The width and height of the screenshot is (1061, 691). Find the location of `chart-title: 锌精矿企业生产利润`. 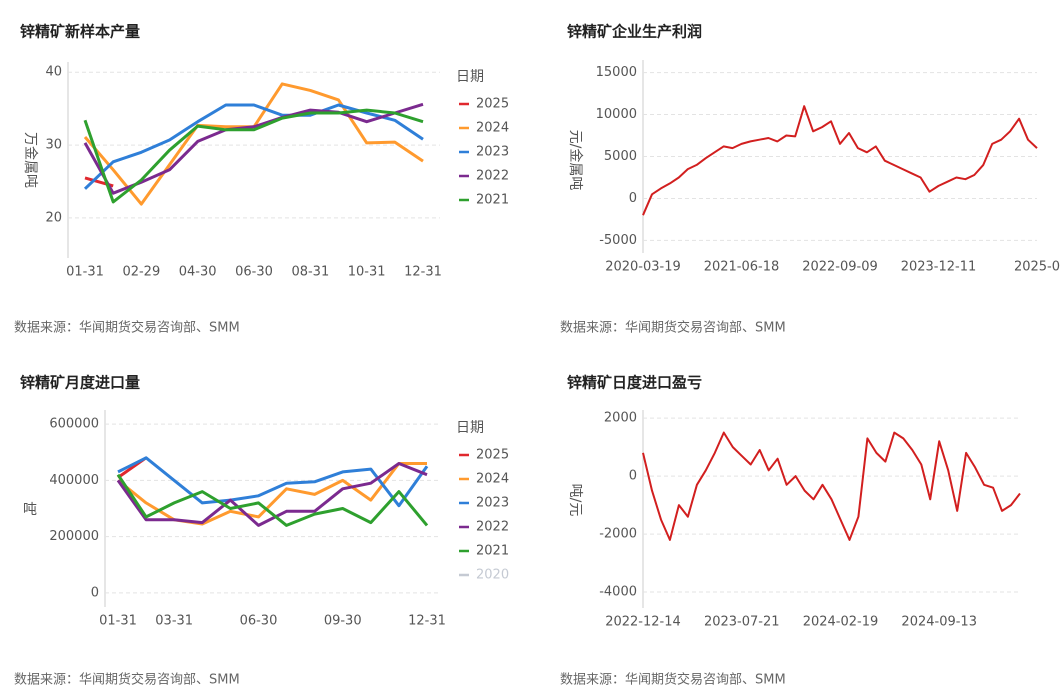

chart-title: 锌精矿企业生产利润 is located at coordinates (634, 32).